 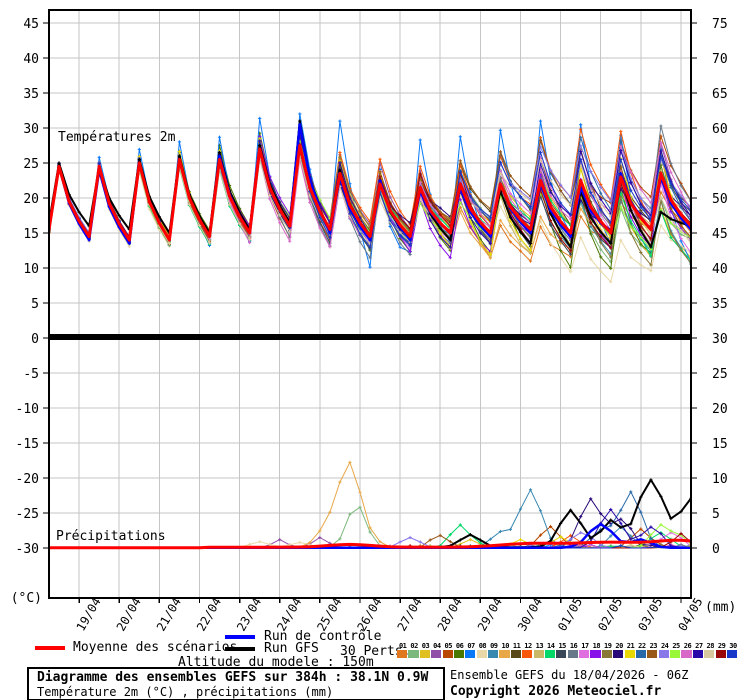 I want to click on mean-precip-line, so click(x=370, y=544).